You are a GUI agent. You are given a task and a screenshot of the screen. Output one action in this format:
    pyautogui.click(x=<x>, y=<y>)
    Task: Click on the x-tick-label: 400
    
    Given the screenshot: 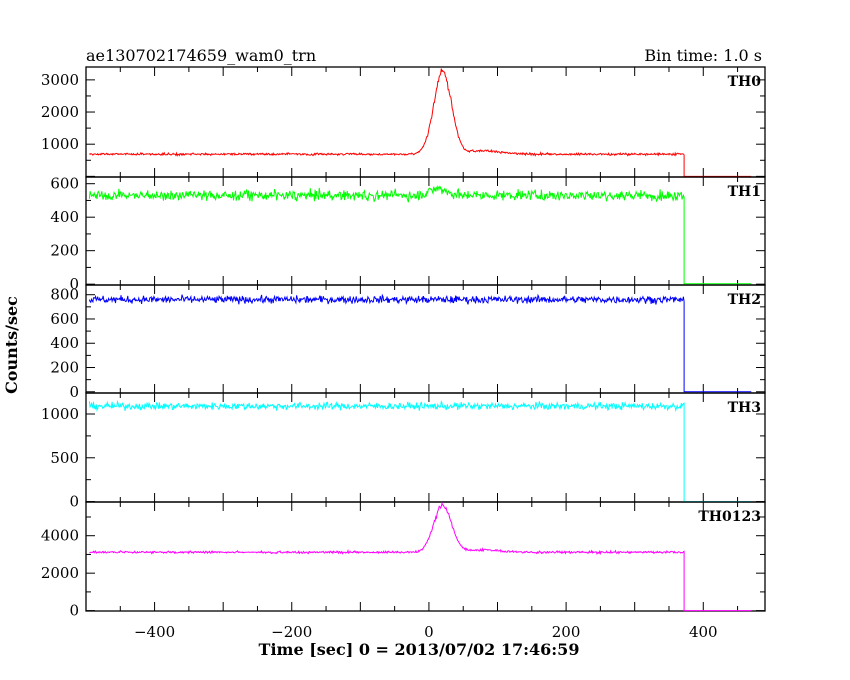 What is the action you would take?
    pyautogui.click(x=703, y=632)
    